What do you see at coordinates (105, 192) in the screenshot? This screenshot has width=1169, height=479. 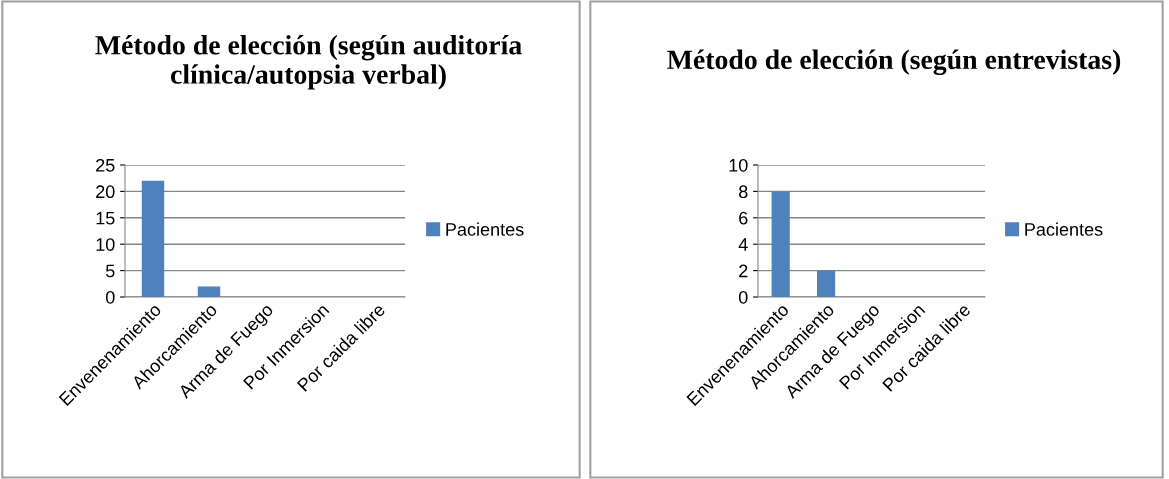 I see `y-tick-label: 20` at bounding box center [105, 192].